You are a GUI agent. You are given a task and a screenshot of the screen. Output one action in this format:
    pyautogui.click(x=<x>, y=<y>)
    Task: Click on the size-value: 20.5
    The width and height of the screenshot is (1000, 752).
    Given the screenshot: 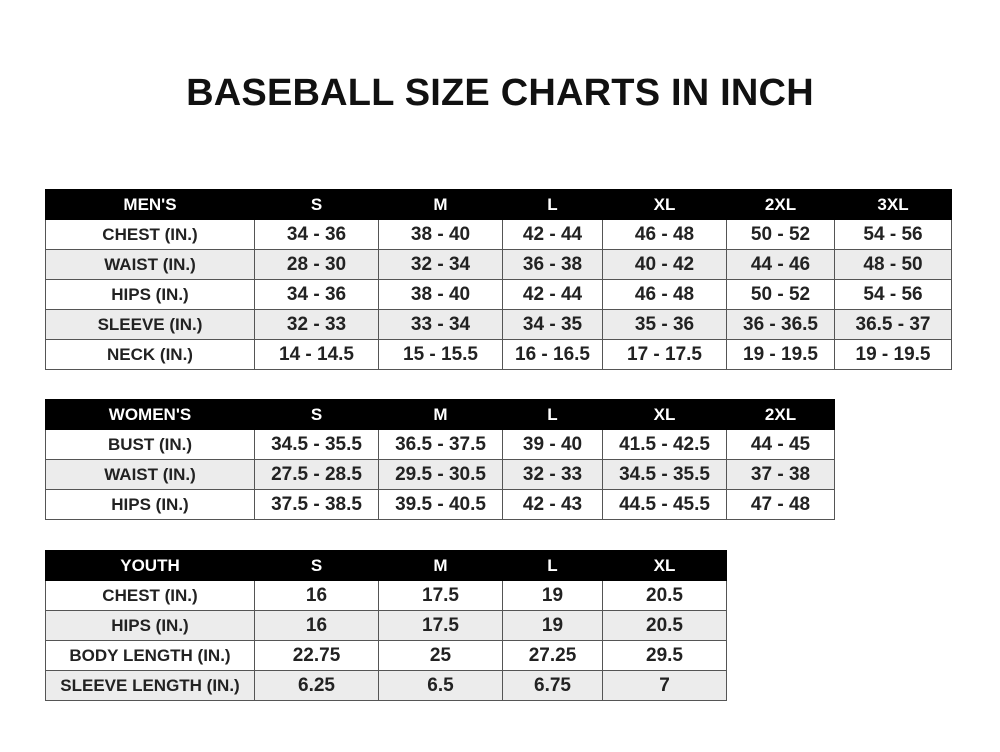 What is the action you would take?
    pyautogui.click(x=664, y=625)
    